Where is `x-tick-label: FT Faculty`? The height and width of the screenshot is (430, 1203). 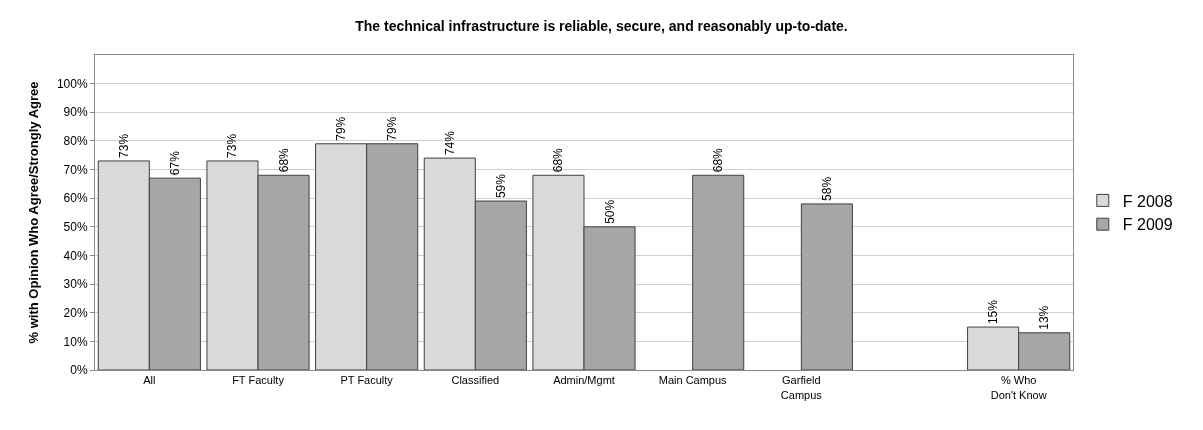 x-tick-label: FT Faculty is located at coordinates (258, 380).